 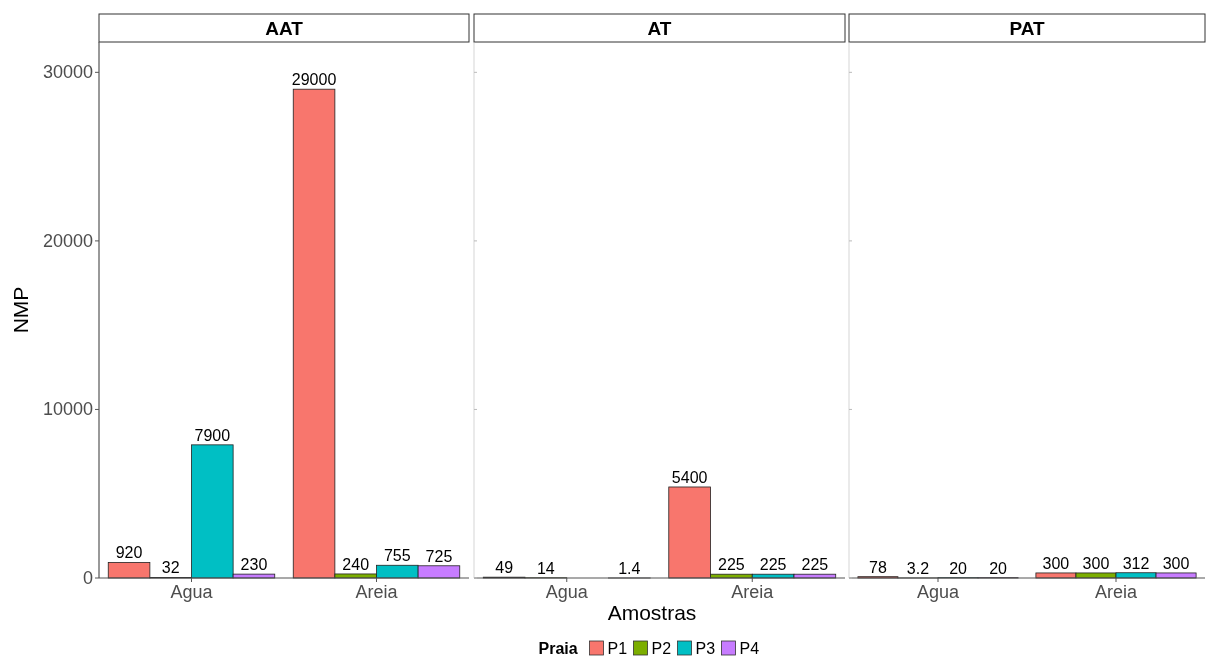 What do you see at coordinates (749, 648) in the screenshot?
I see `legend-label: P4` at bounding box center [749, 648].